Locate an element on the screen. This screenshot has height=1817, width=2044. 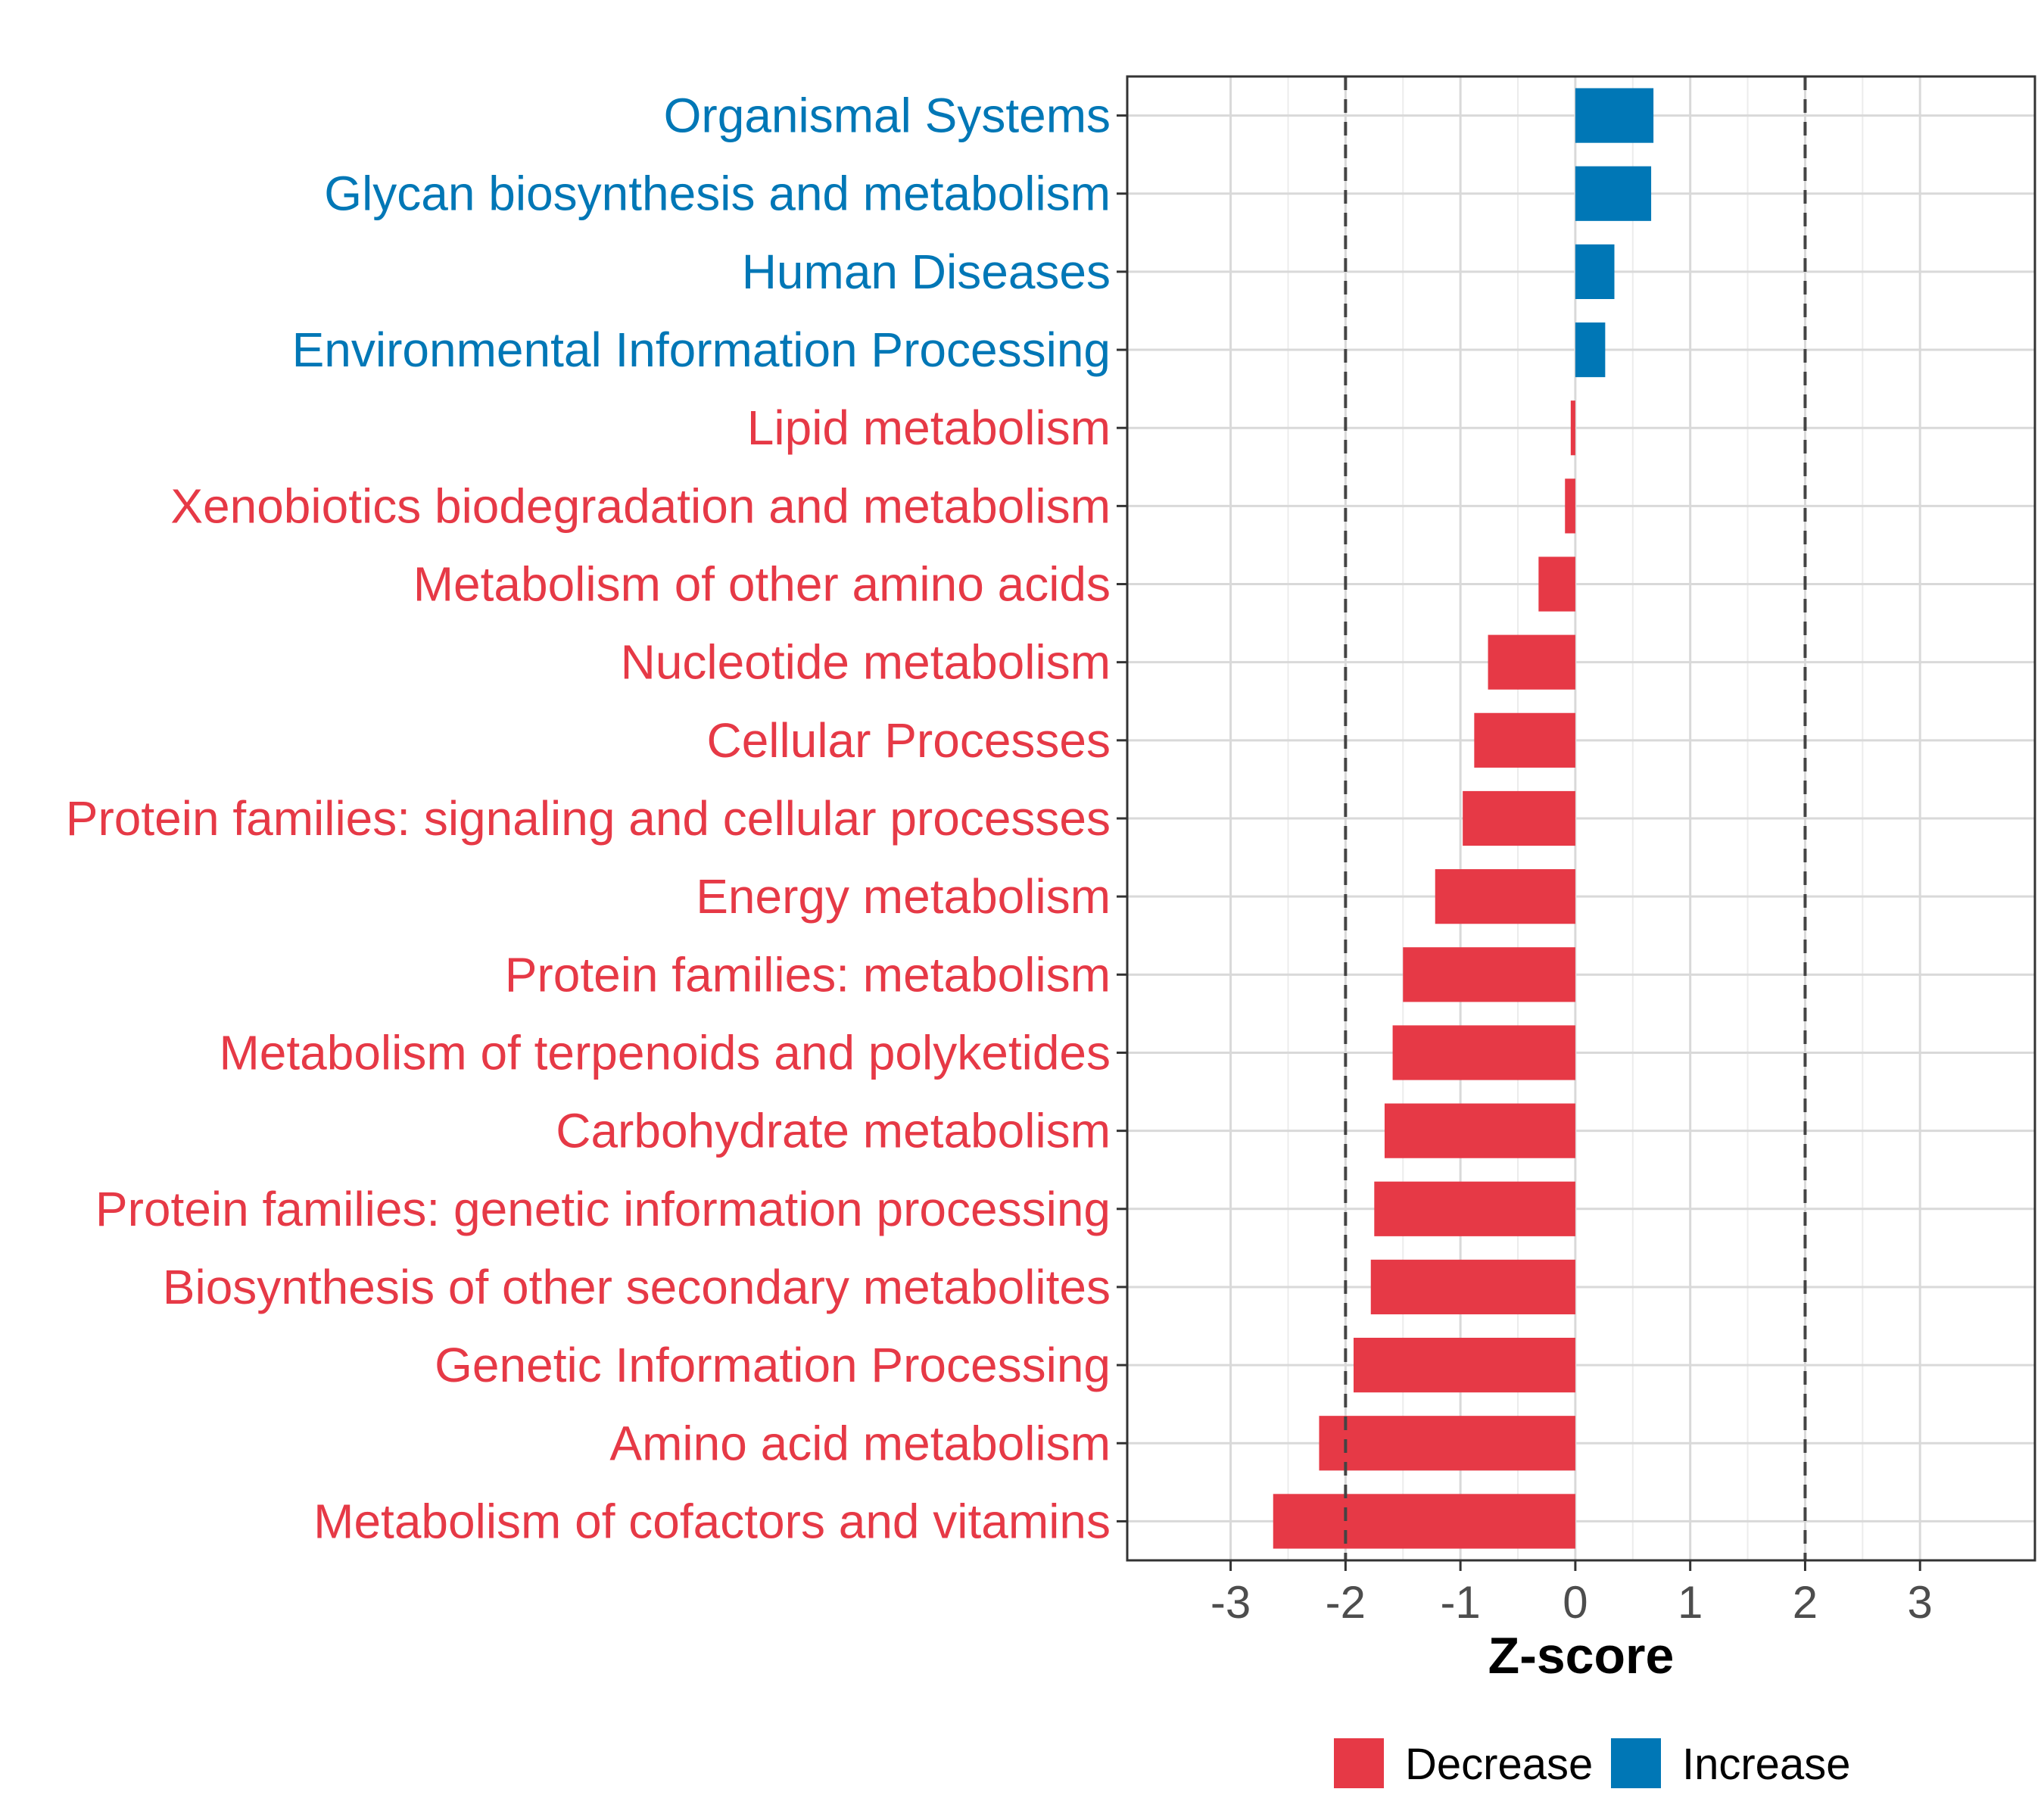
legend-key-decrease is located at coordinates (1359, 1763).